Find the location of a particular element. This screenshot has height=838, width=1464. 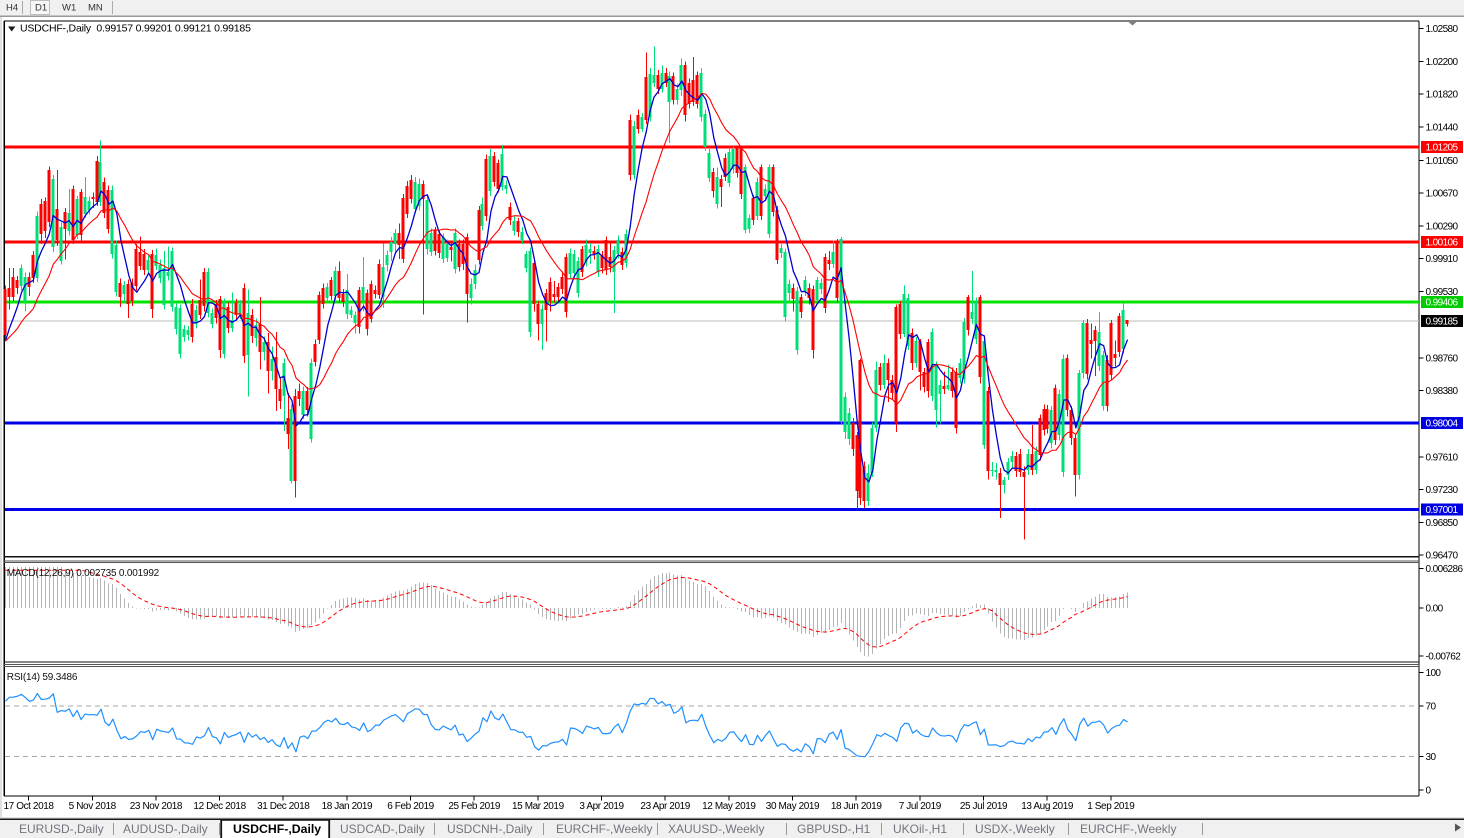

svg-text: 15 Mar 2019 is located at coordinates (538, 806).